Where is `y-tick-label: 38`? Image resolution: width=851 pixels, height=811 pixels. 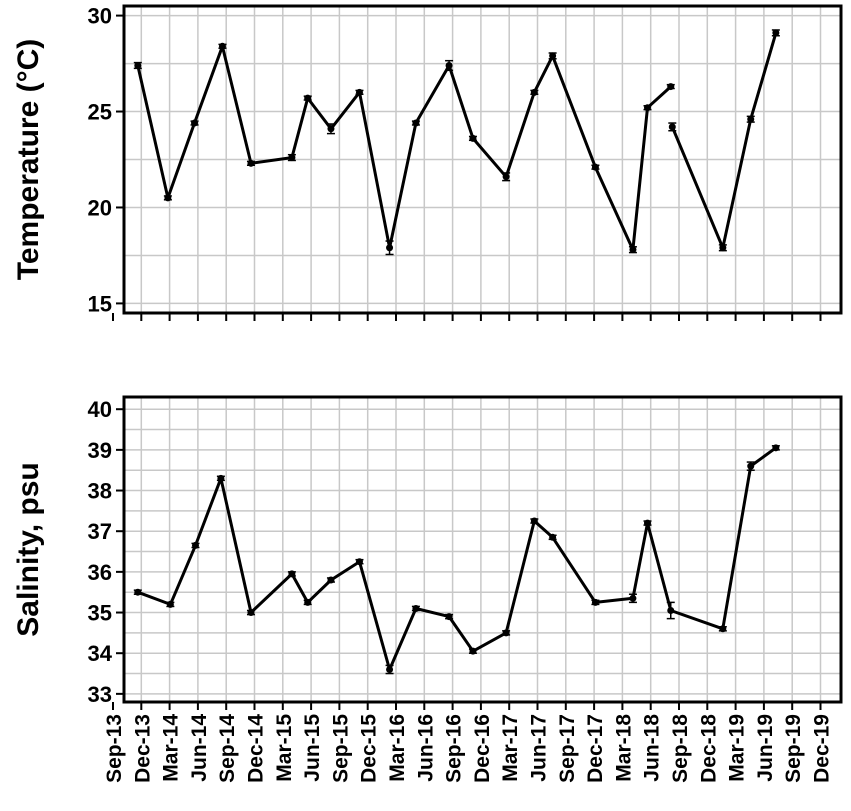
y-tick-label: 38 is located at coordinates (100, 491).